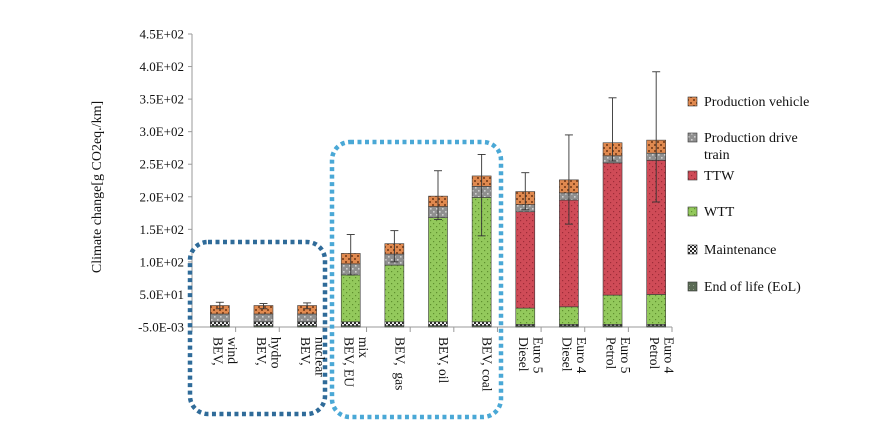  I want to click on x-tick-label: BEV, gas, so click(399, 363).